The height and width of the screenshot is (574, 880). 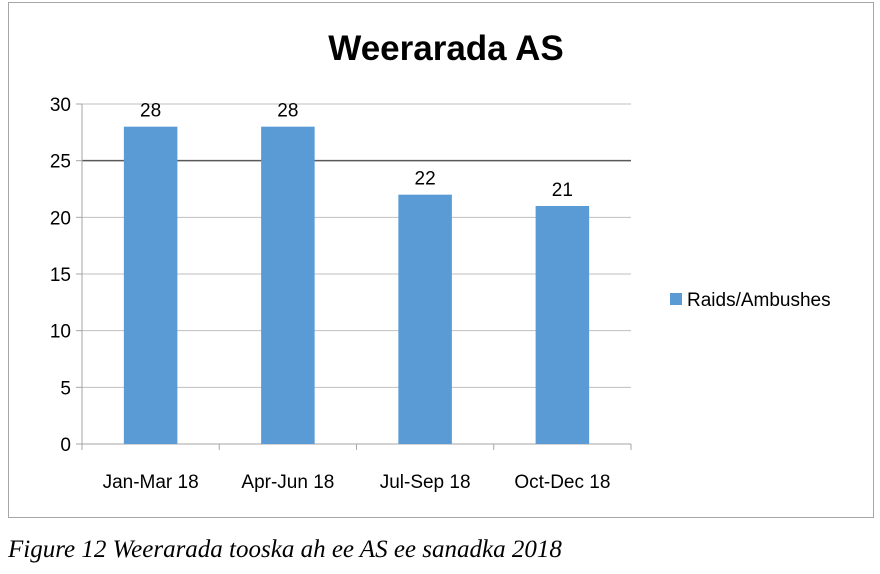 I want to click on y-tick-label: 20, so click(x=60, y=218).